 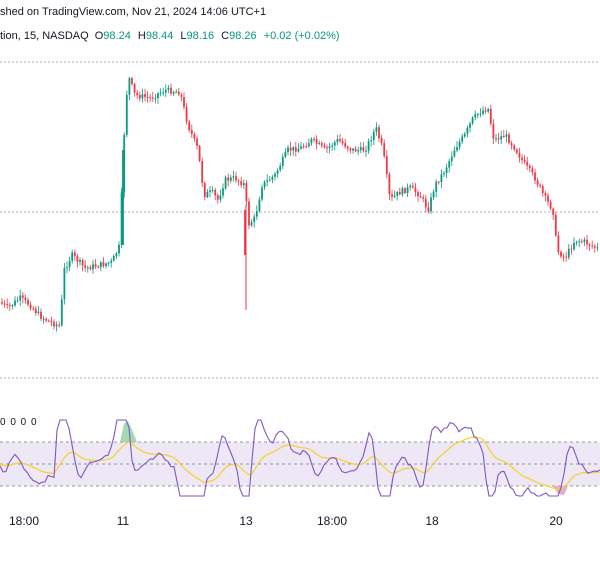 I want to click on open-label: O, so click(x=99, y=36).